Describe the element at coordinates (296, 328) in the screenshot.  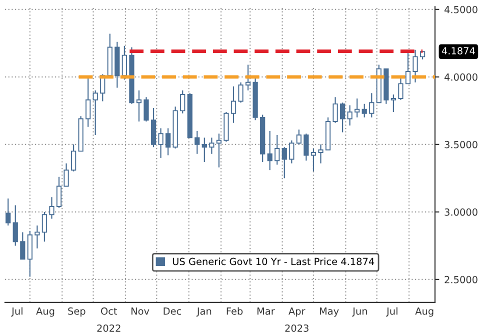
I see `text: 2023` at that location.